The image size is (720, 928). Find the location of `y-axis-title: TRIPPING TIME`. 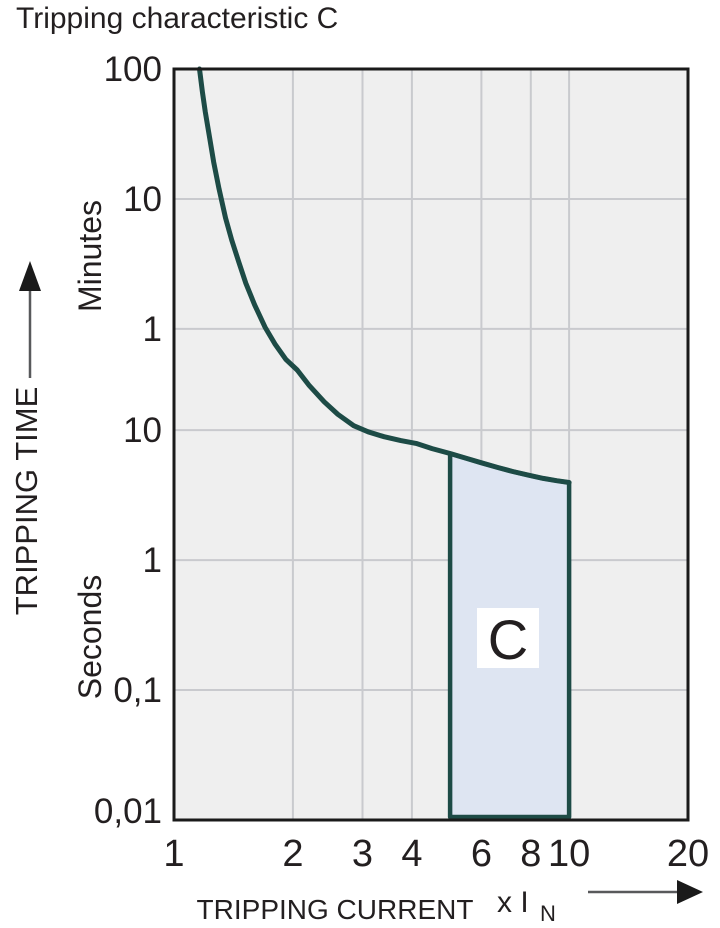

y-axis-title: TRIPPING TIME is located at coordinates (26, 501).